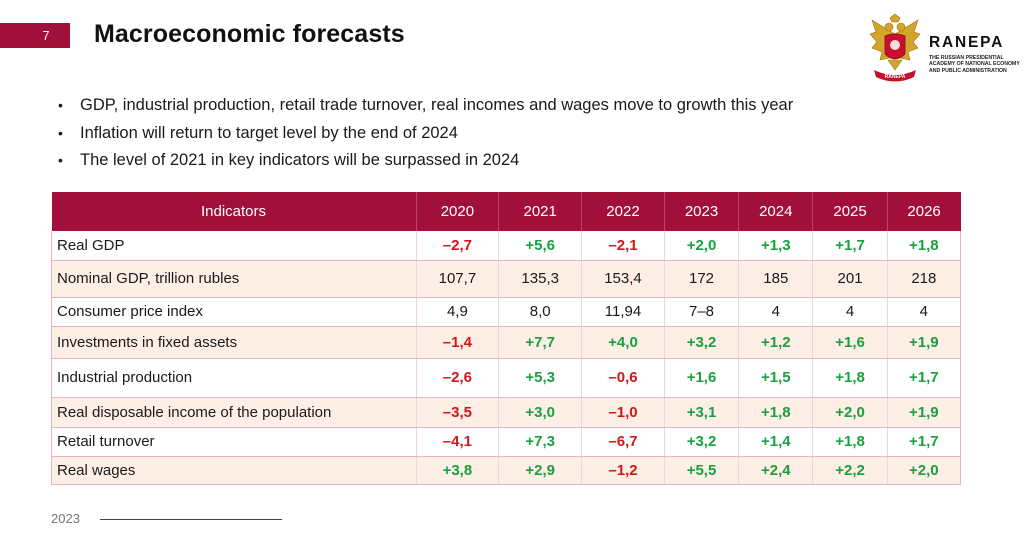 This screenshot has width=1024, height=541. What do you see at coordinates (457, 246) in the screenshot?
I see `table-cell: –2,7` at bounding box center [457, 246].